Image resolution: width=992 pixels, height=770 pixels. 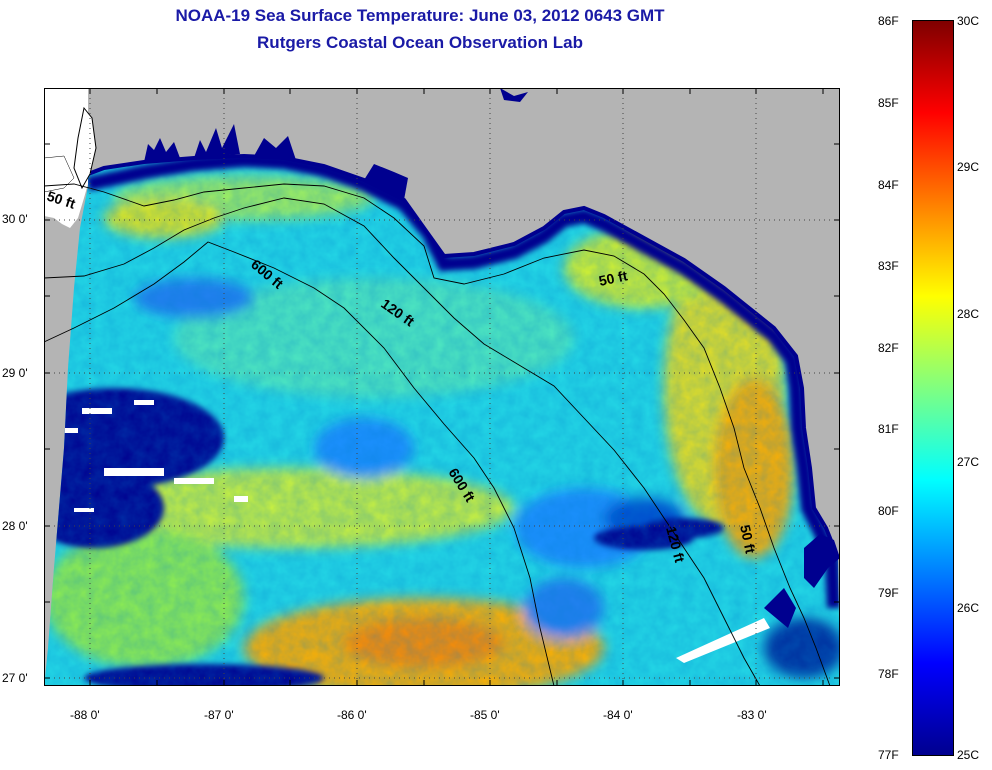 I want to click on colorbar-f-label: 82F, so click(x=888, y=348).